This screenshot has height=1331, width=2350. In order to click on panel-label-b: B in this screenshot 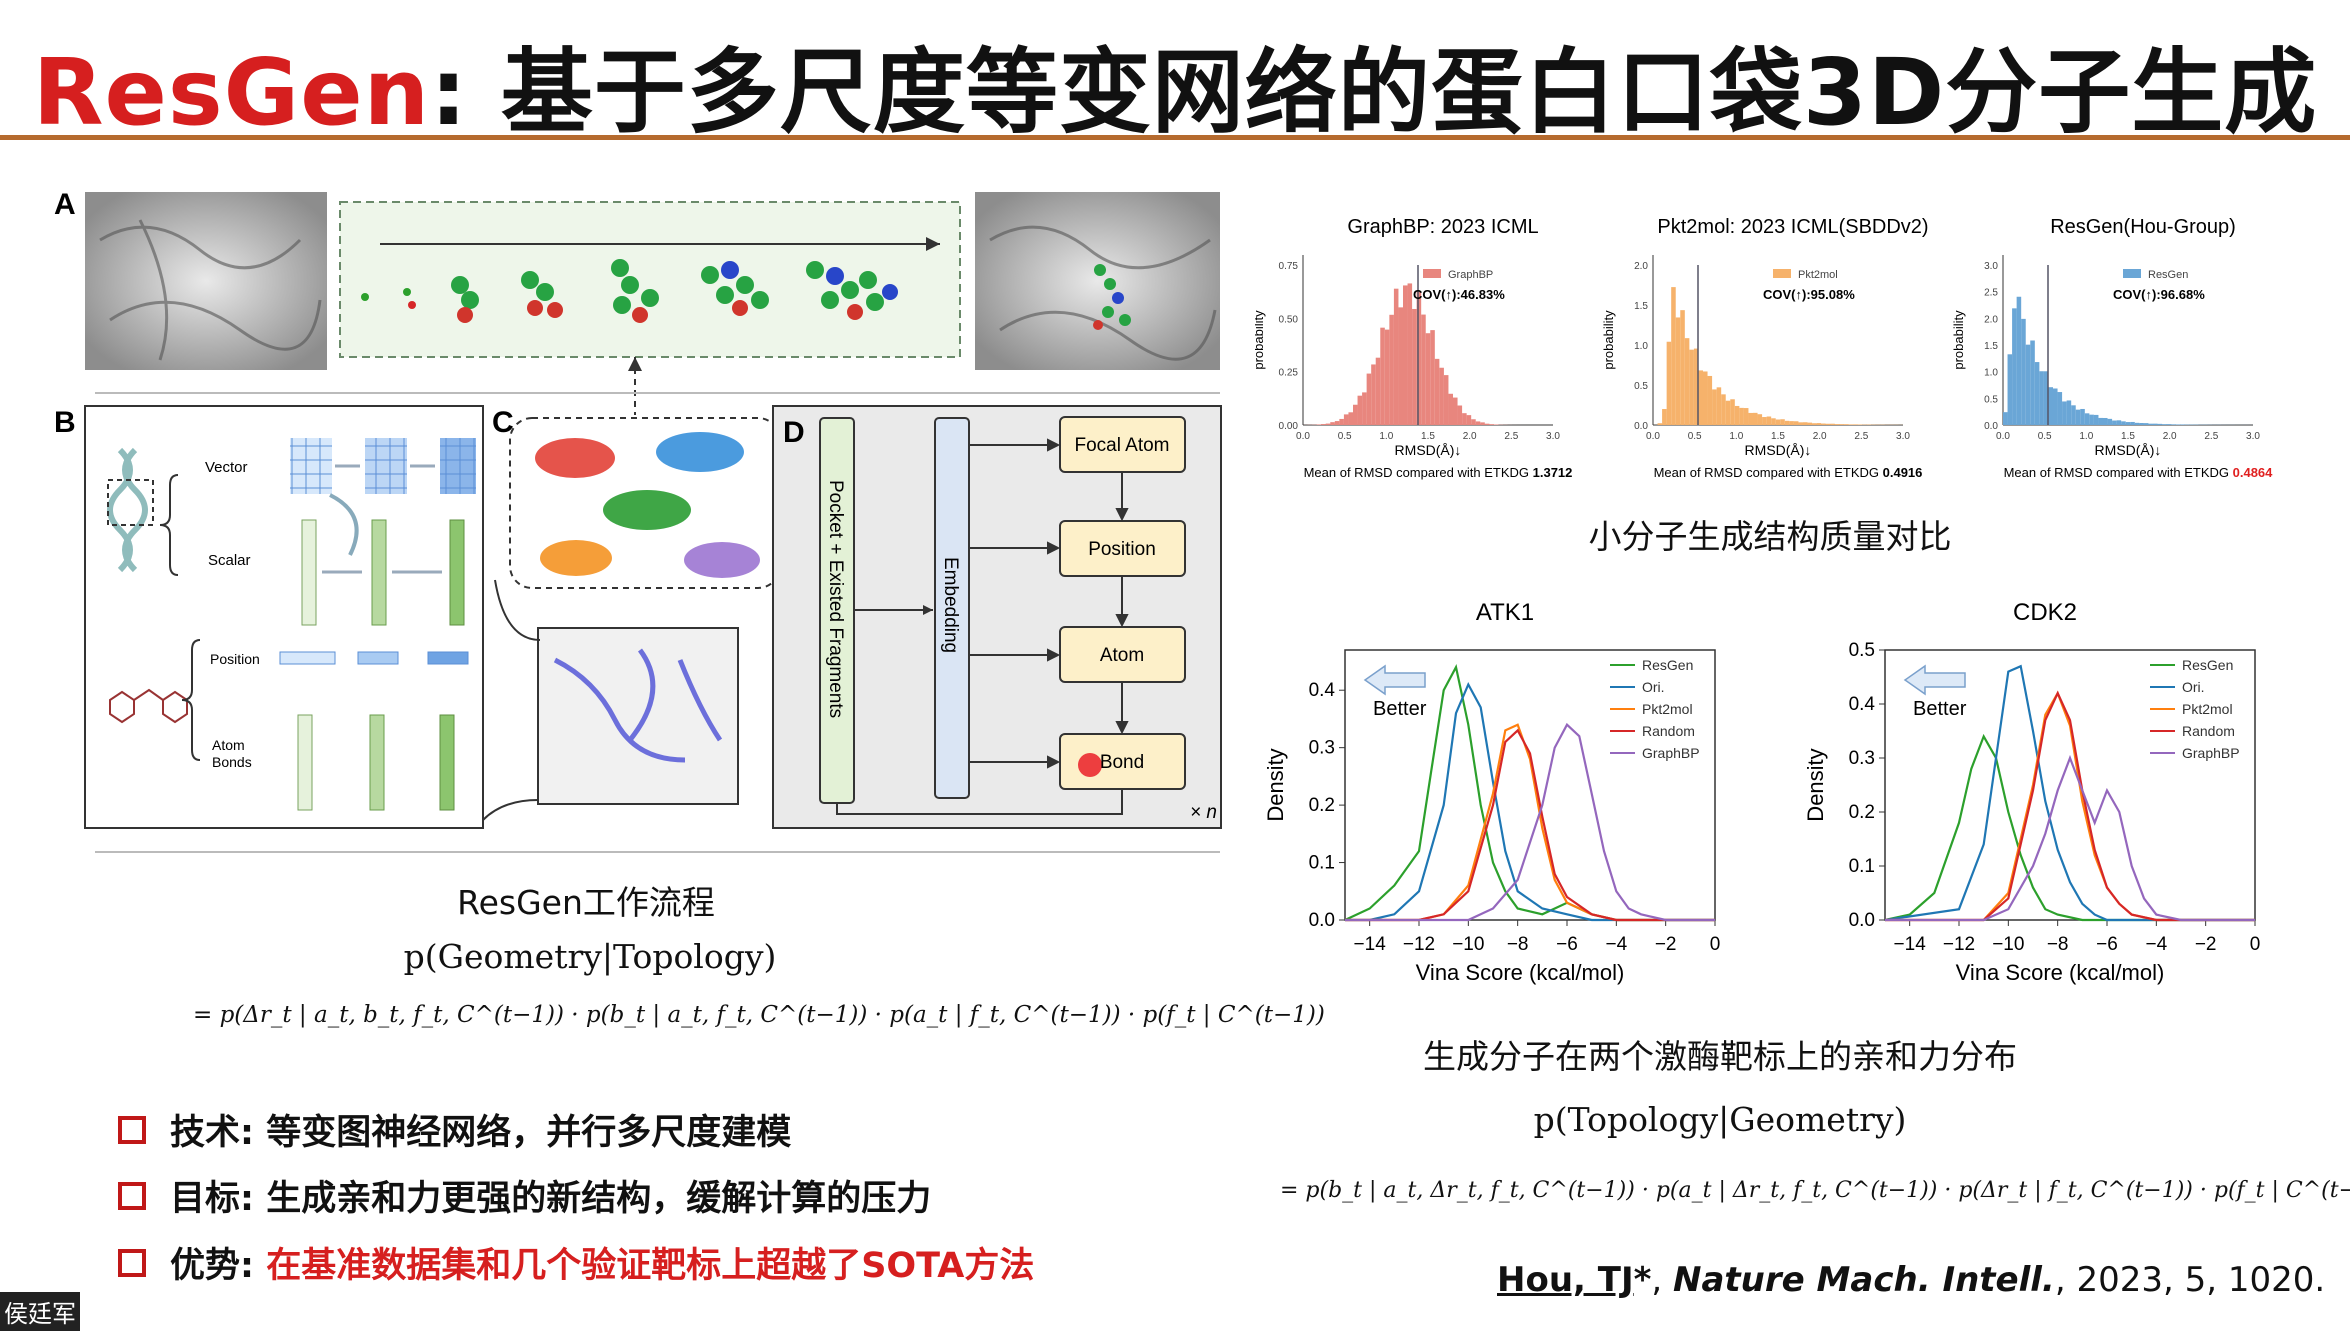, I will do `click(65, 422)`.